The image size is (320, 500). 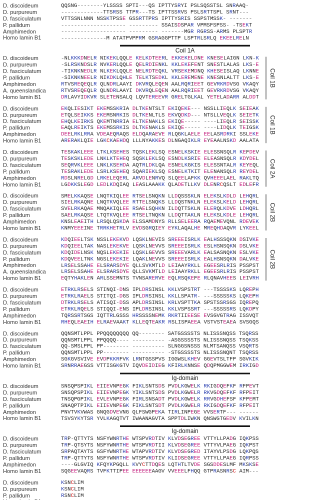 What do you see at coordinates (132, 303) in the screenshot?
I see `residues: SS APL` at bounding box center [132, 303].